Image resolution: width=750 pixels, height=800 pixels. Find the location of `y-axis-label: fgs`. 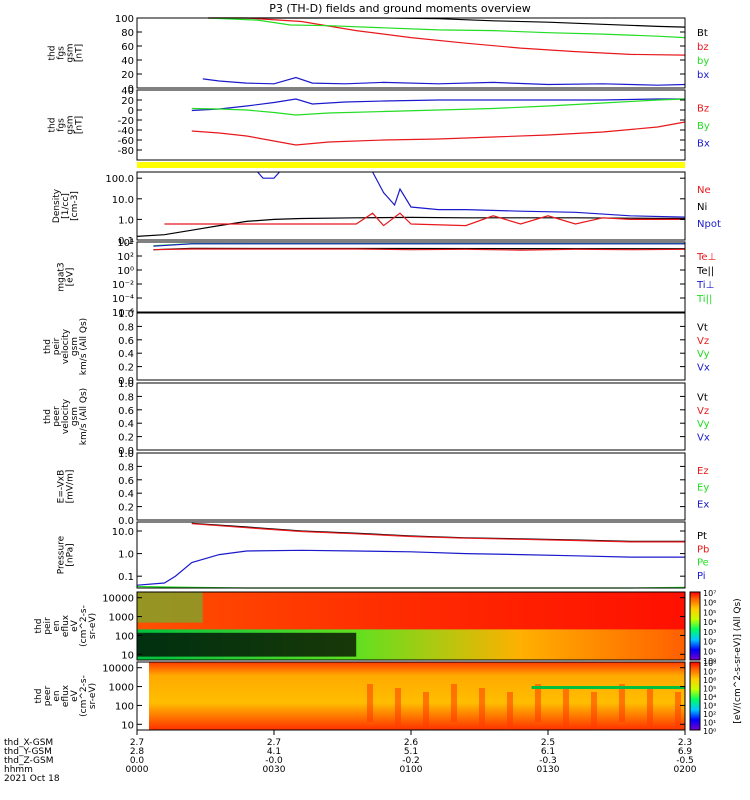

y-axis-label: fgs is located at coordinates (62, 125).